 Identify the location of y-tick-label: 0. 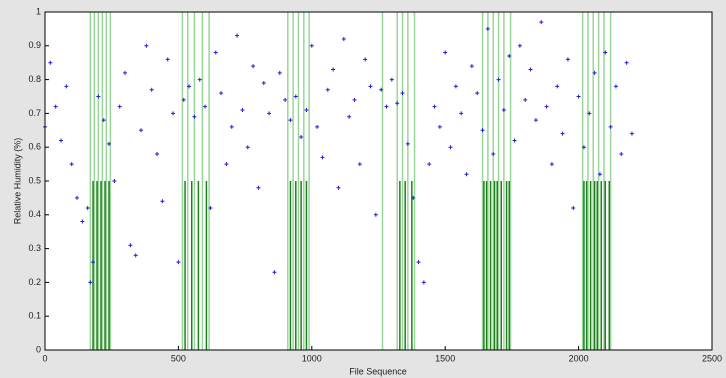
(38, 349).